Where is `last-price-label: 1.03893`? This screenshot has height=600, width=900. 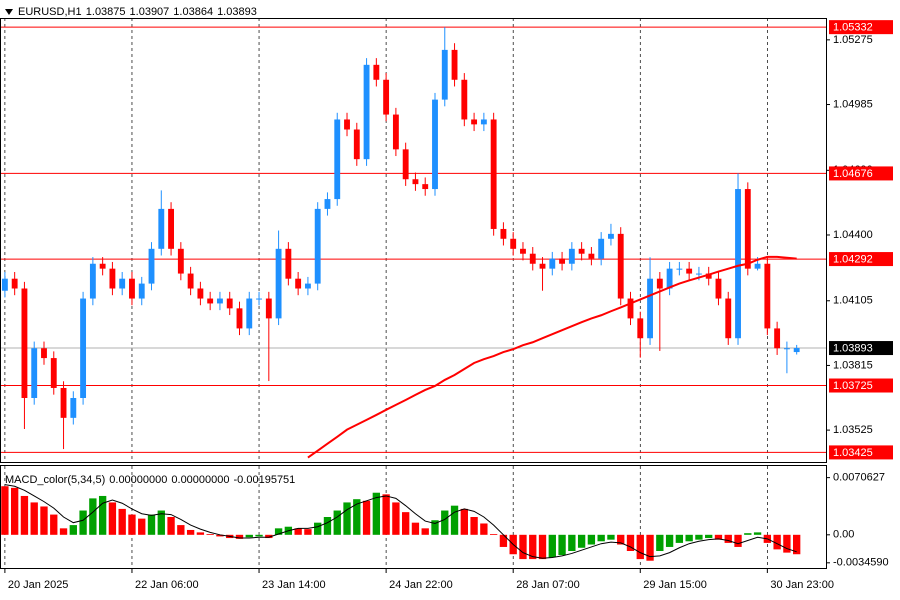 last-price-label: 1.03893 is located at coordinates (853, 348).